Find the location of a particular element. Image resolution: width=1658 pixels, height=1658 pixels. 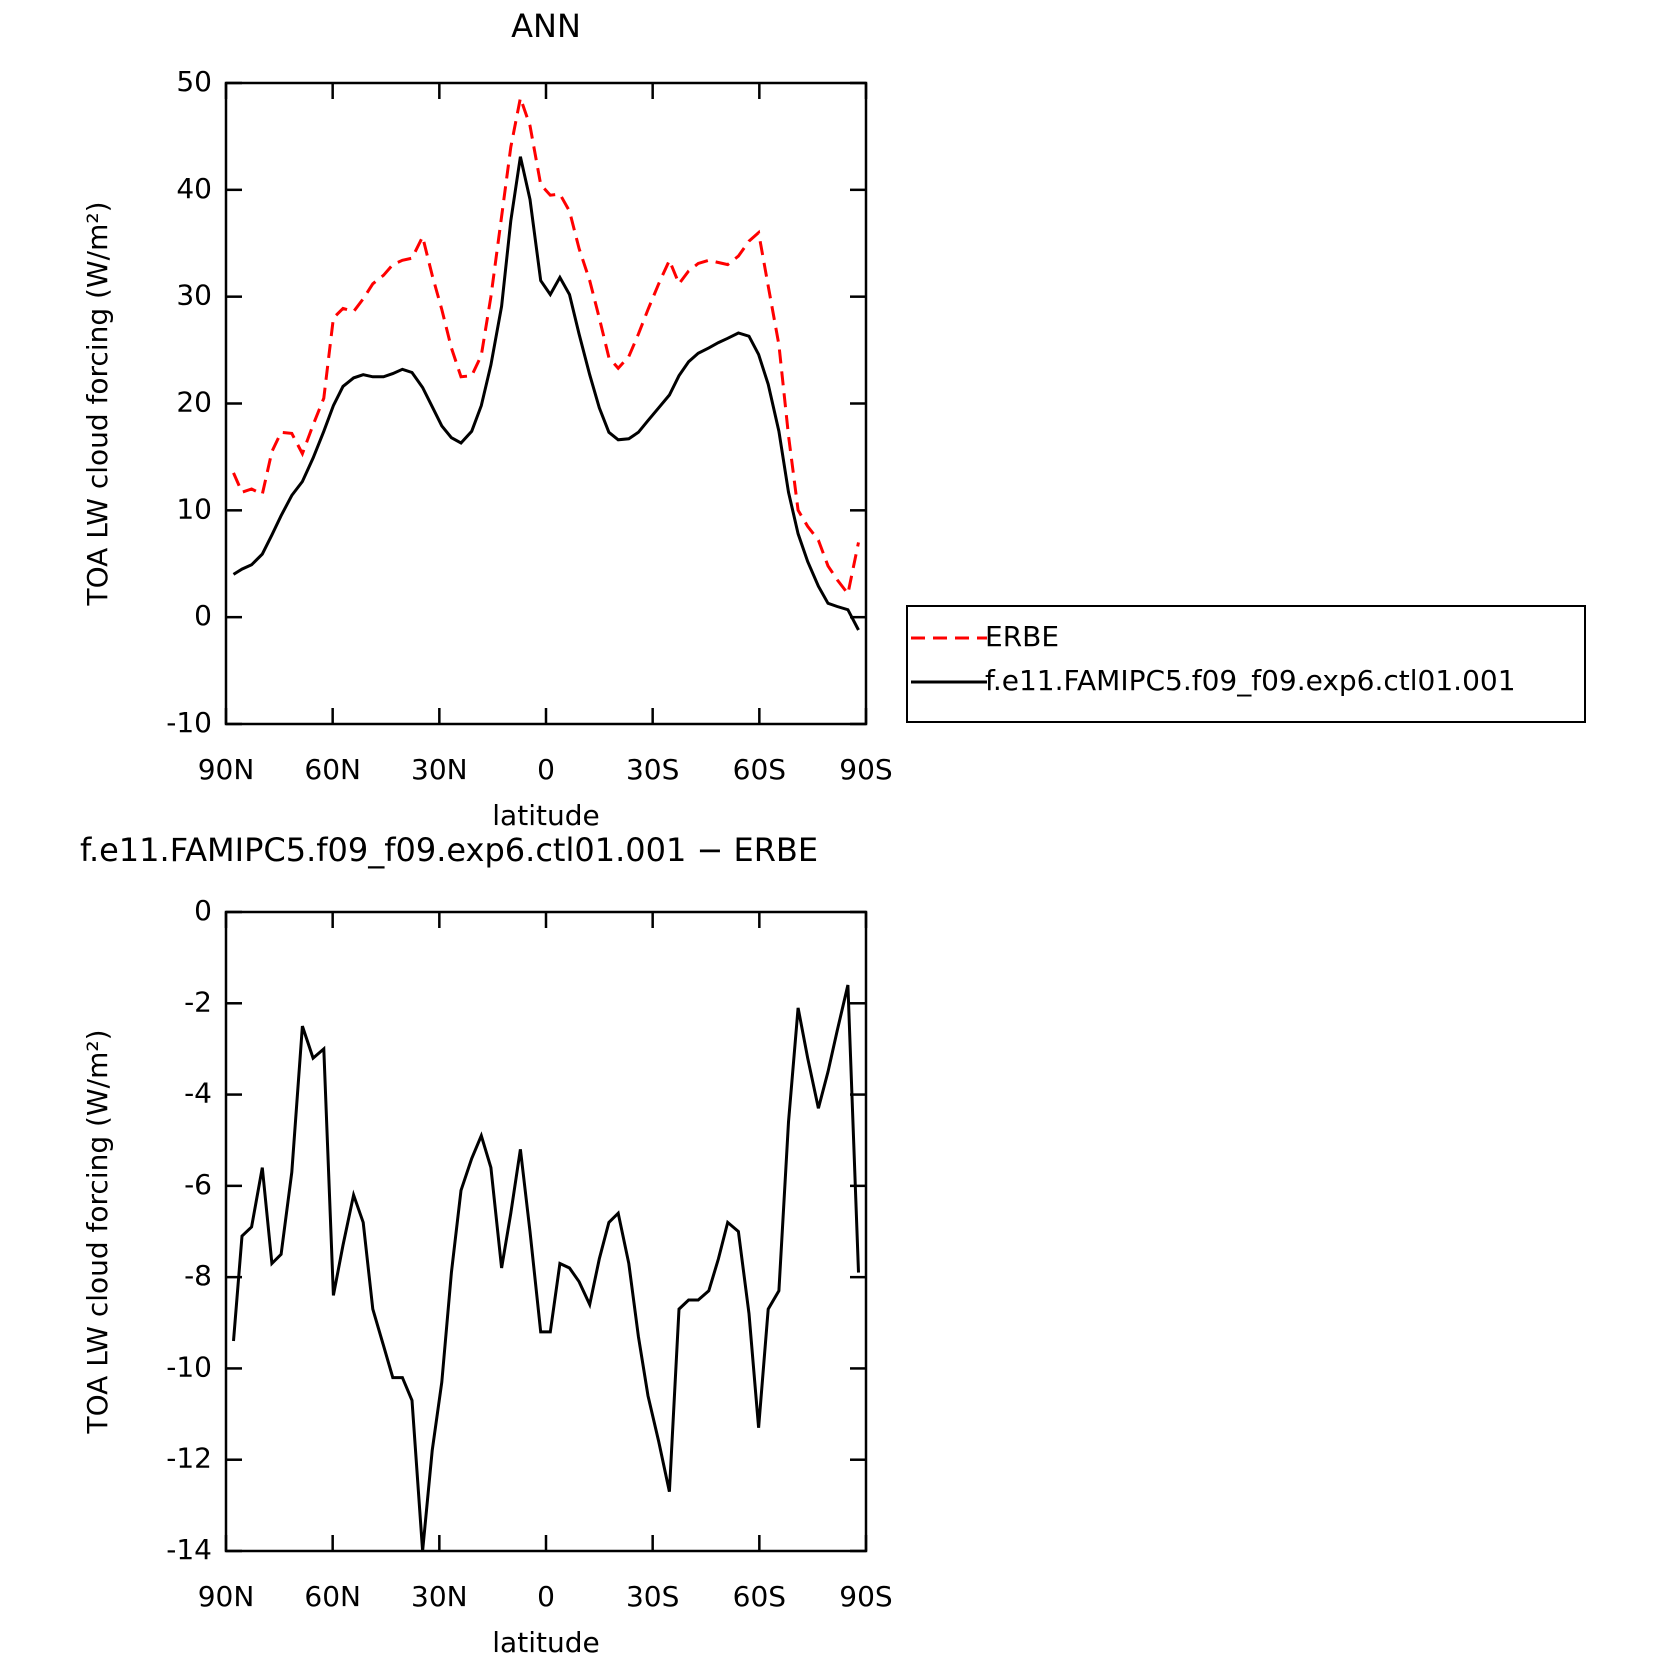

y-tick-label: -6 is located at coordinates (198, 1184).